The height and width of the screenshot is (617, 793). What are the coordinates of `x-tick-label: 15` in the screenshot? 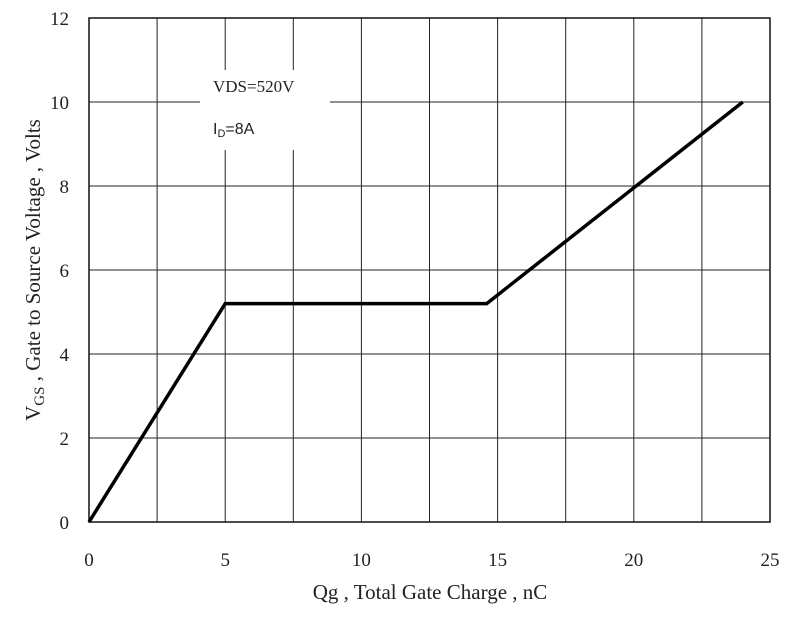 It's located at (497, 560).